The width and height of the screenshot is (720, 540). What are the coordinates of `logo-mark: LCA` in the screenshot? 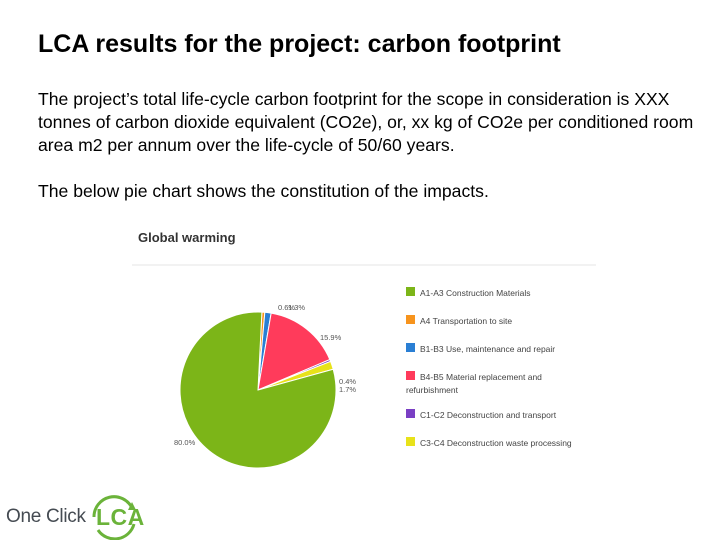 It's located at (120, 517).